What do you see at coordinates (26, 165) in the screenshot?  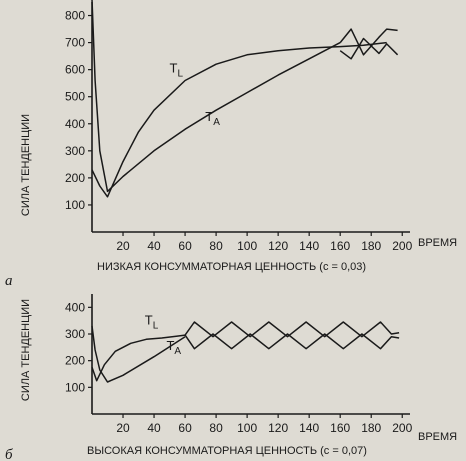 I see `chart-a-ylabel: СИЛА ТЕНДЕНЦИИ` at bounding box center [26, 165].